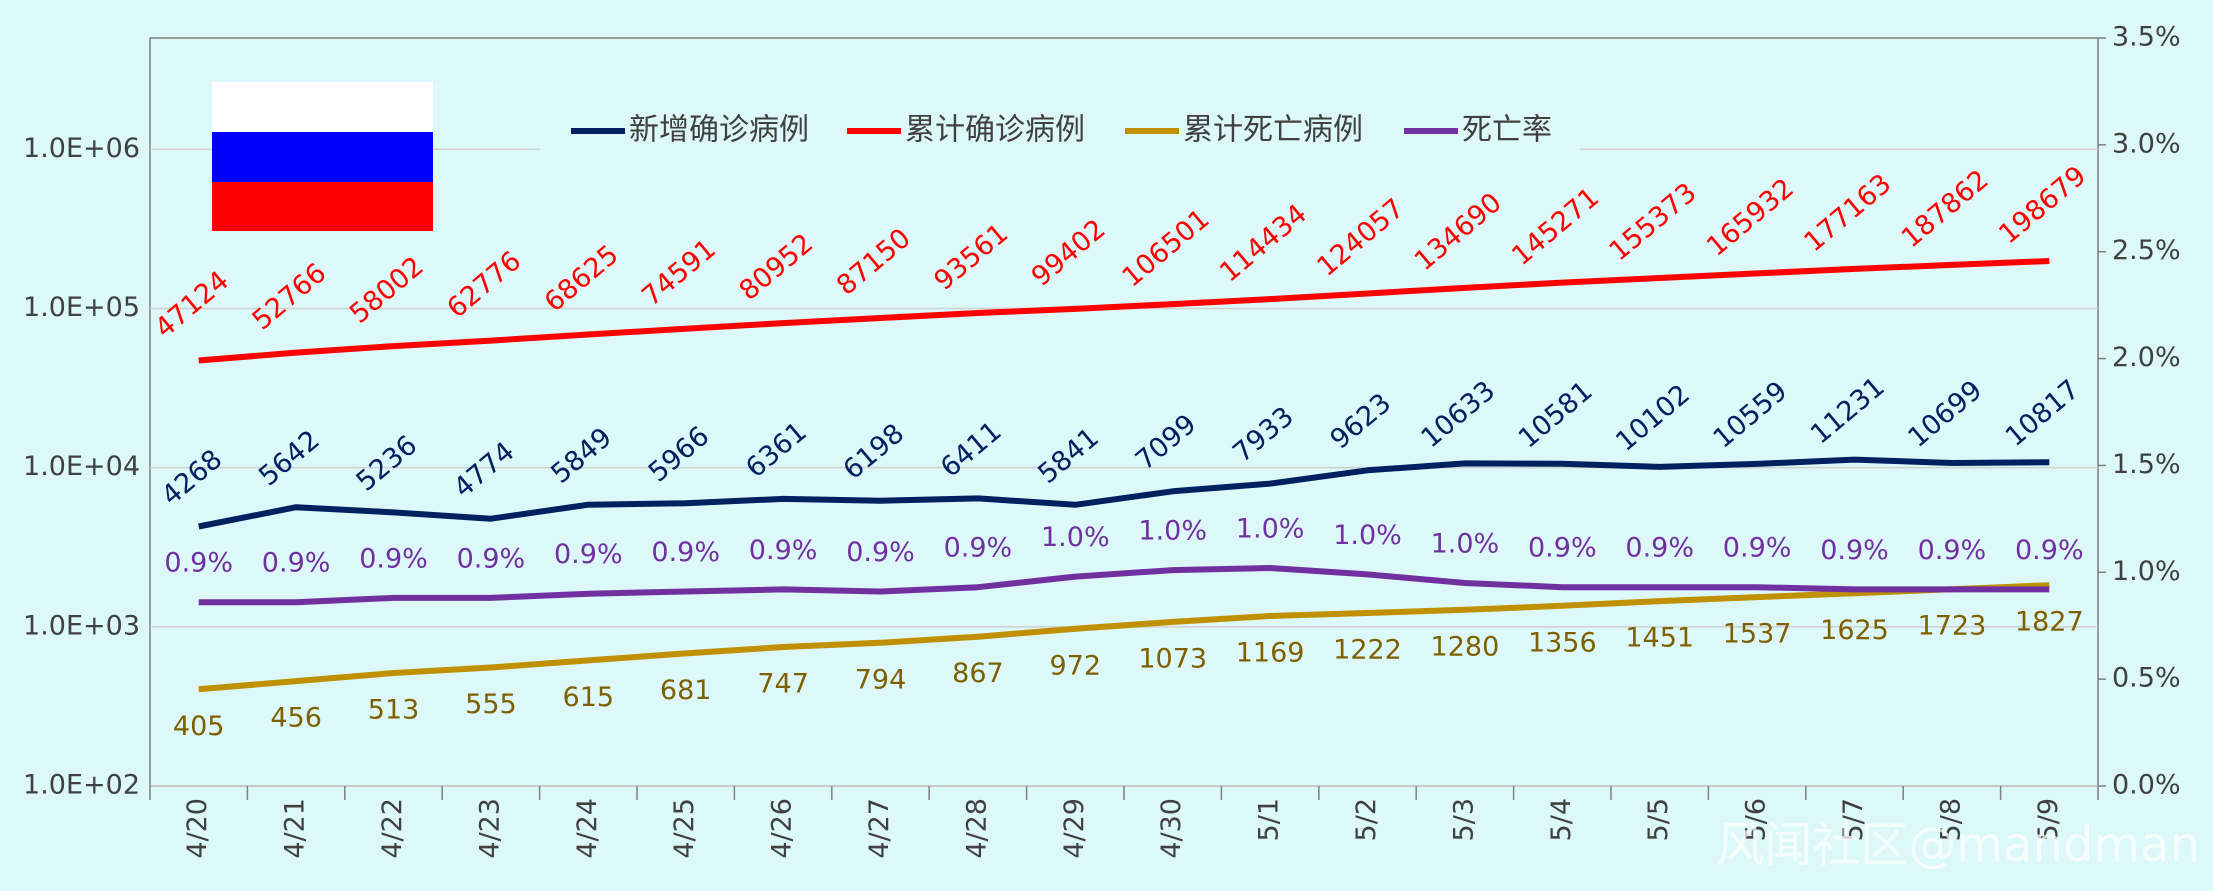  Describe the element at coordinates (1273, 130) in the screenshot. I see `legend-label: 累计死亡病例` at that location.